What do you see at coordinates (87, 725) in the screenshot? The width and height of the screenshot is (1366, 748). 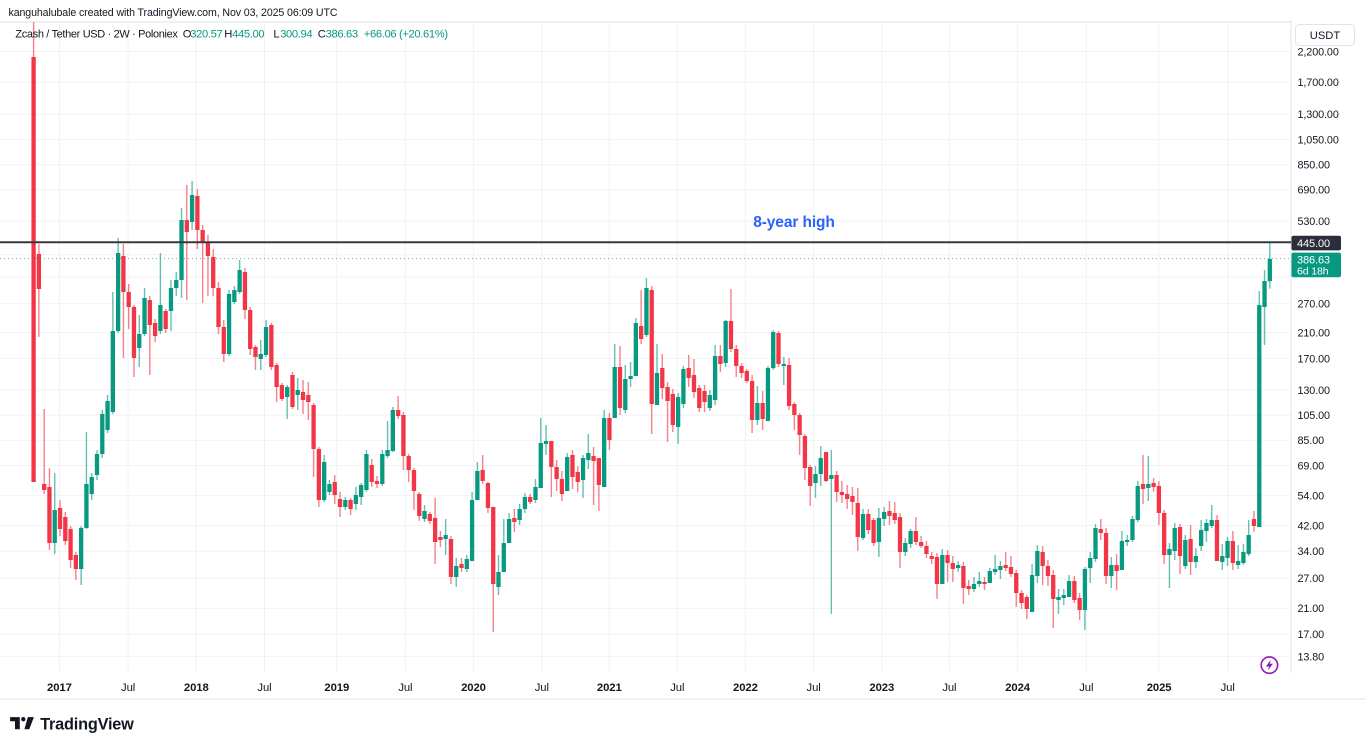 I see `svg-text: TradingView` at bounding box center [87, 725].